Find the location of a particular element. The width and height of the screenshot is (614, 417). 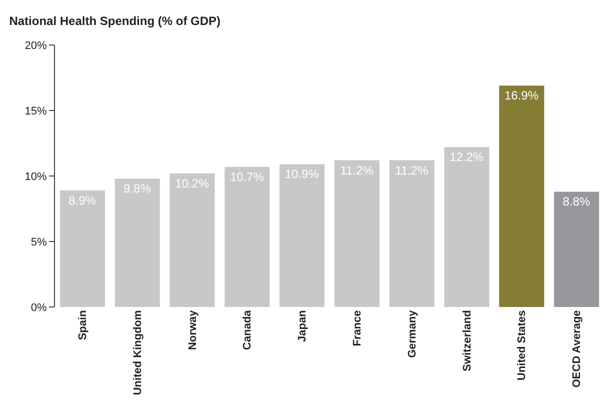

x-tick-label: OECD Average is located at coordinates (577, 349).